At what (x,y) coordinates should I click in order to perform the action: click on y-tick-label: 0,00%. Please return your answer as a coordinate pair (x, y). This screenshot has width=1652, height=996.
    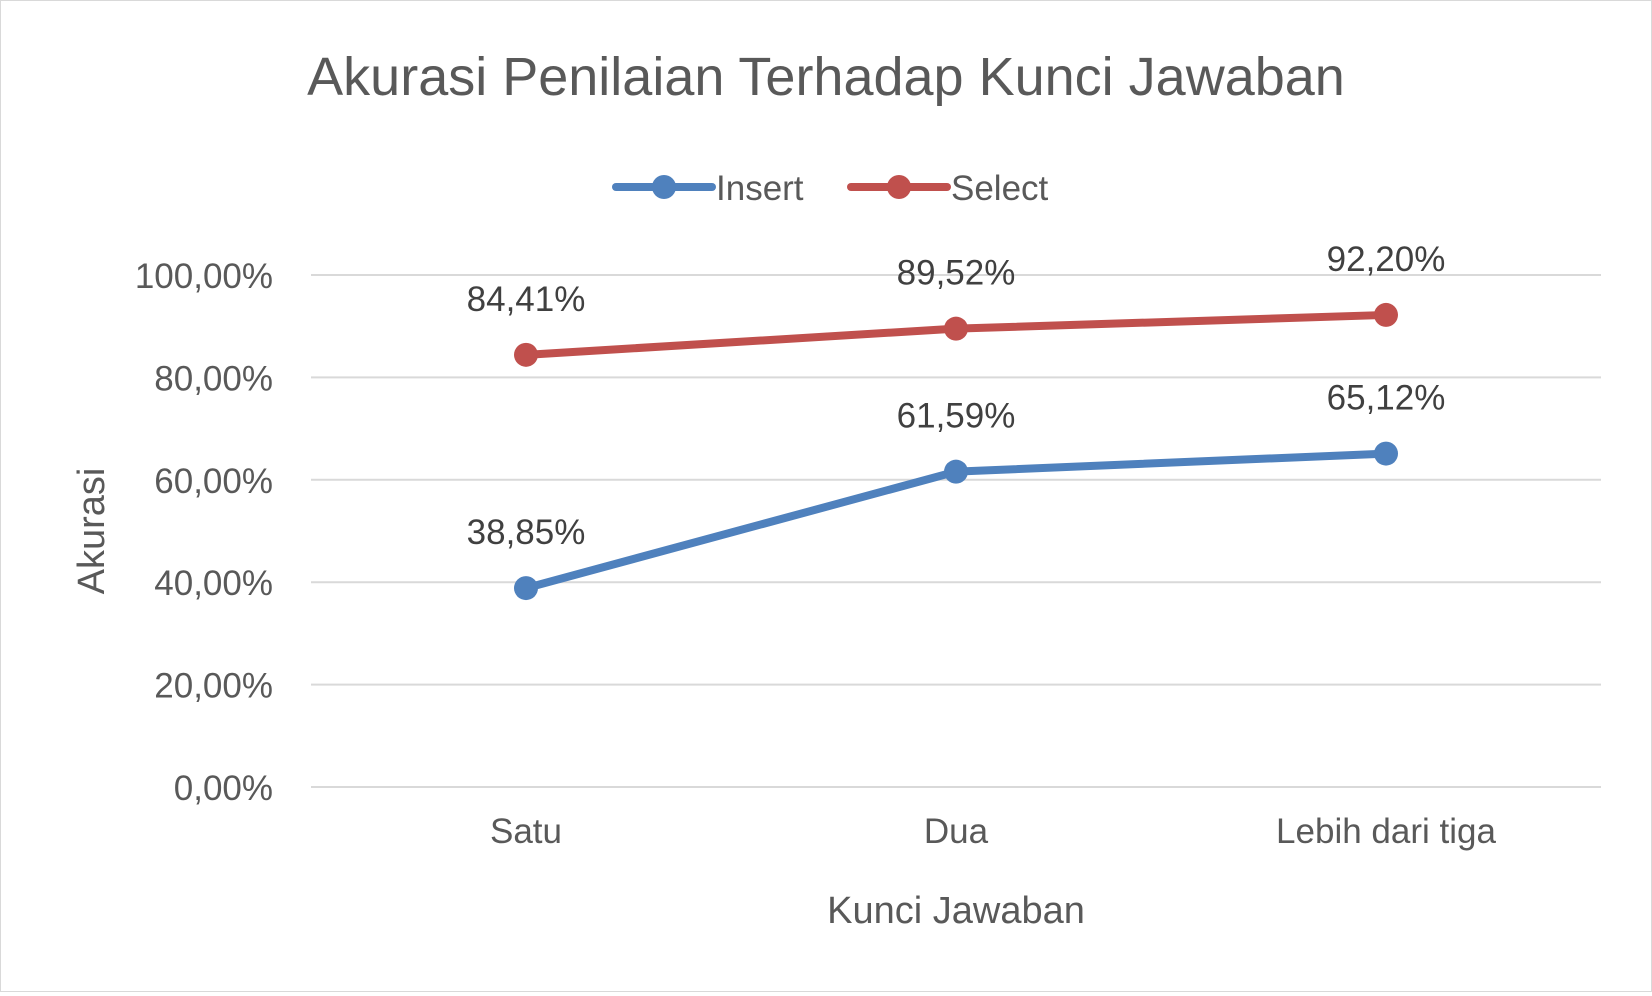
    Looking at the image, I should click on (223, 788).